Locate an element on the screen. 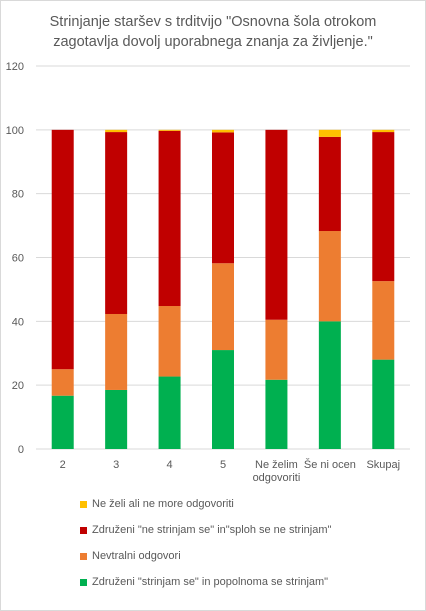 The image size is (426, 611). x-tick-label-1: 3 is located at coordinates (116, 465).